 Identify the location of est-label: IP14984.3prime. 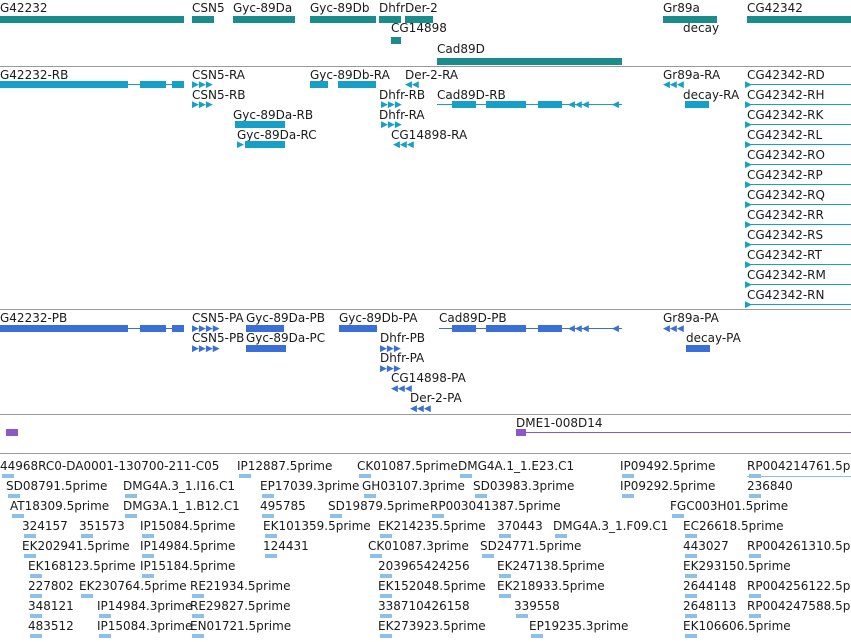
(145, 606).